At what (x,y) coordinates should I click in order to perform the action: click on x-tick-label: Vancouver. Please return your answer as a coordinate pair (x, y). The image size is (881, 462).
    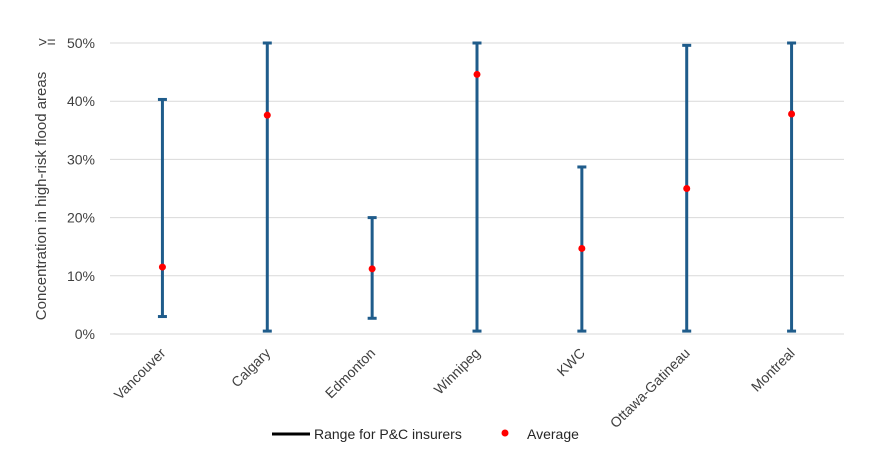
    Looking at the image, I should click on (140, 374).